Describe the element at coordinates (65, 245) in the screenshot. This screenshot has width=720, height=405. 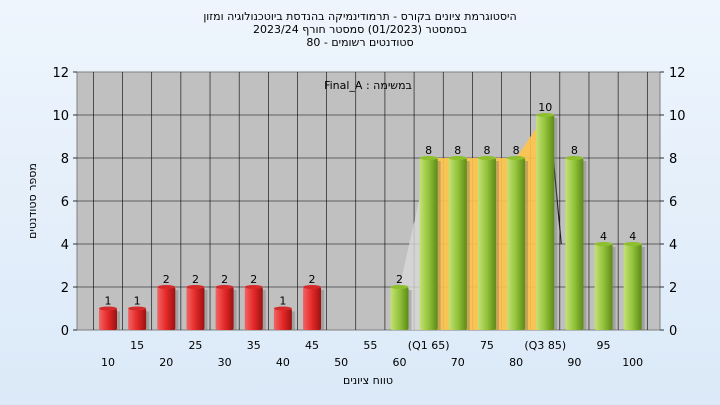
I see `y-tick-label-left: 4` at that location.